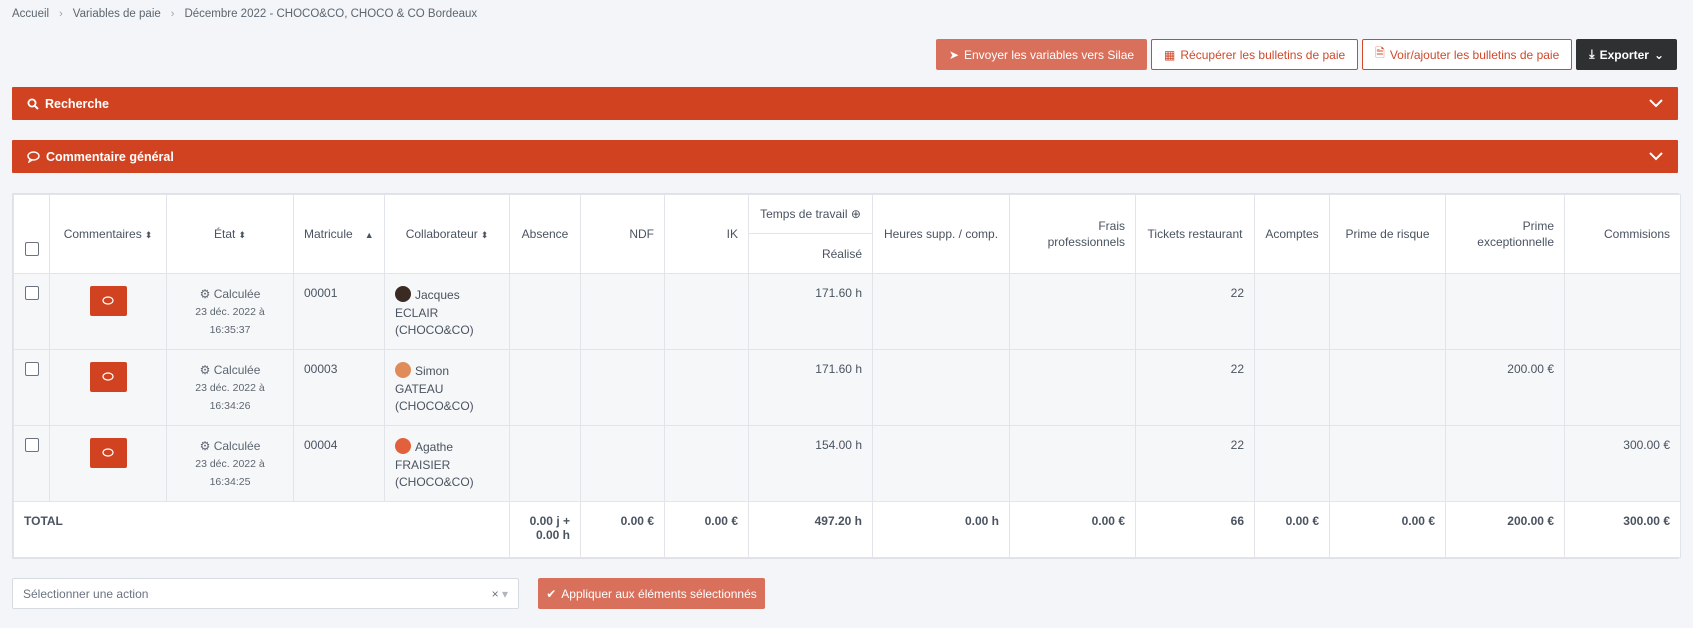 Image resolution: width=1693 pixels, height=628 pixels. Describe the element at coordinates (1592, 54) in the screenshot. I see `download-icon: ⤓` at that location.